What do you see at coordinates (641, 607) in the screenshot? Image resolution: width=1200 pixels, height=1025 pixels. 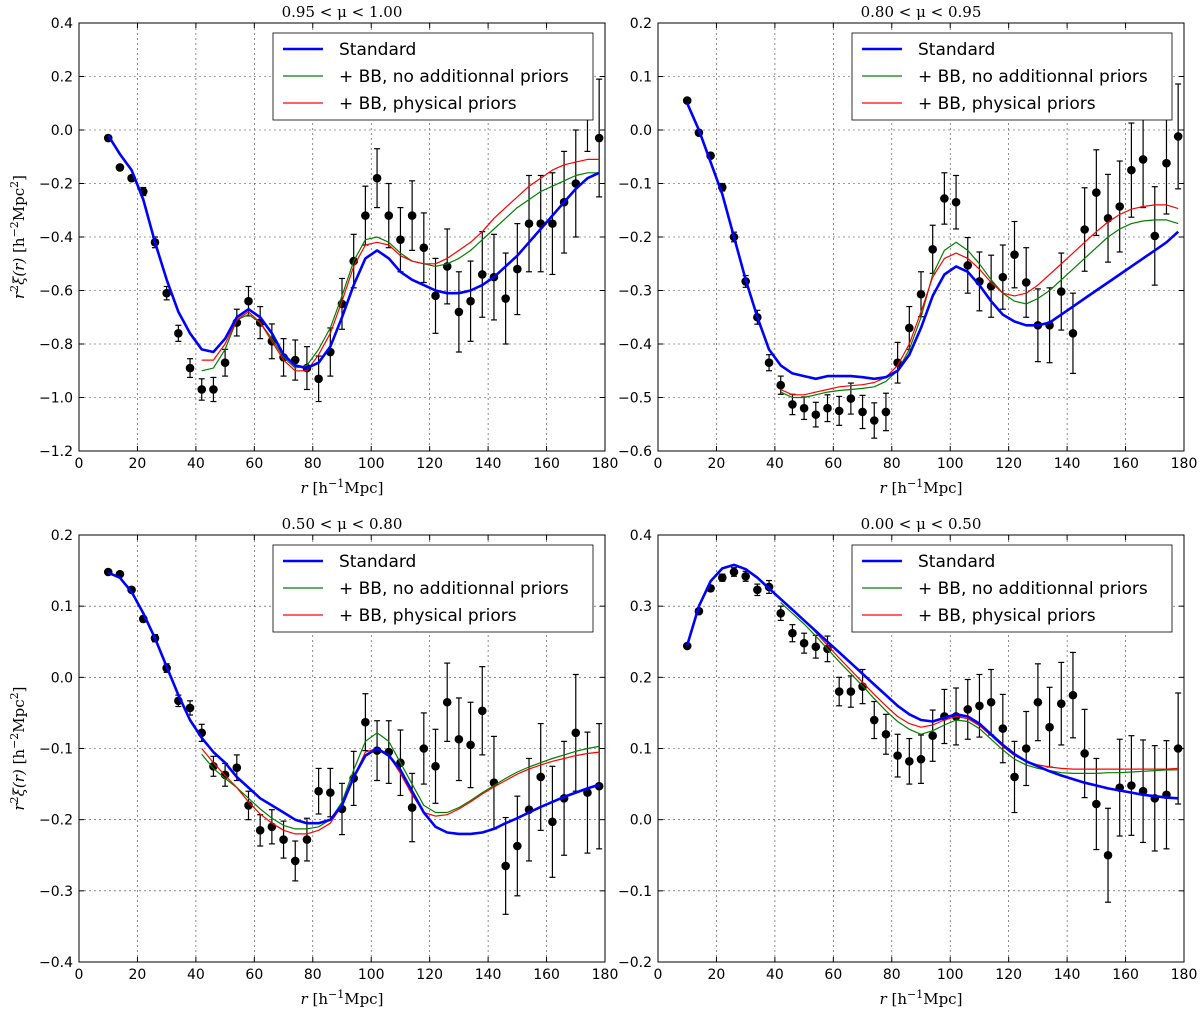 I see `y-tick-label: 0.3` at bounding box center [641, 607].